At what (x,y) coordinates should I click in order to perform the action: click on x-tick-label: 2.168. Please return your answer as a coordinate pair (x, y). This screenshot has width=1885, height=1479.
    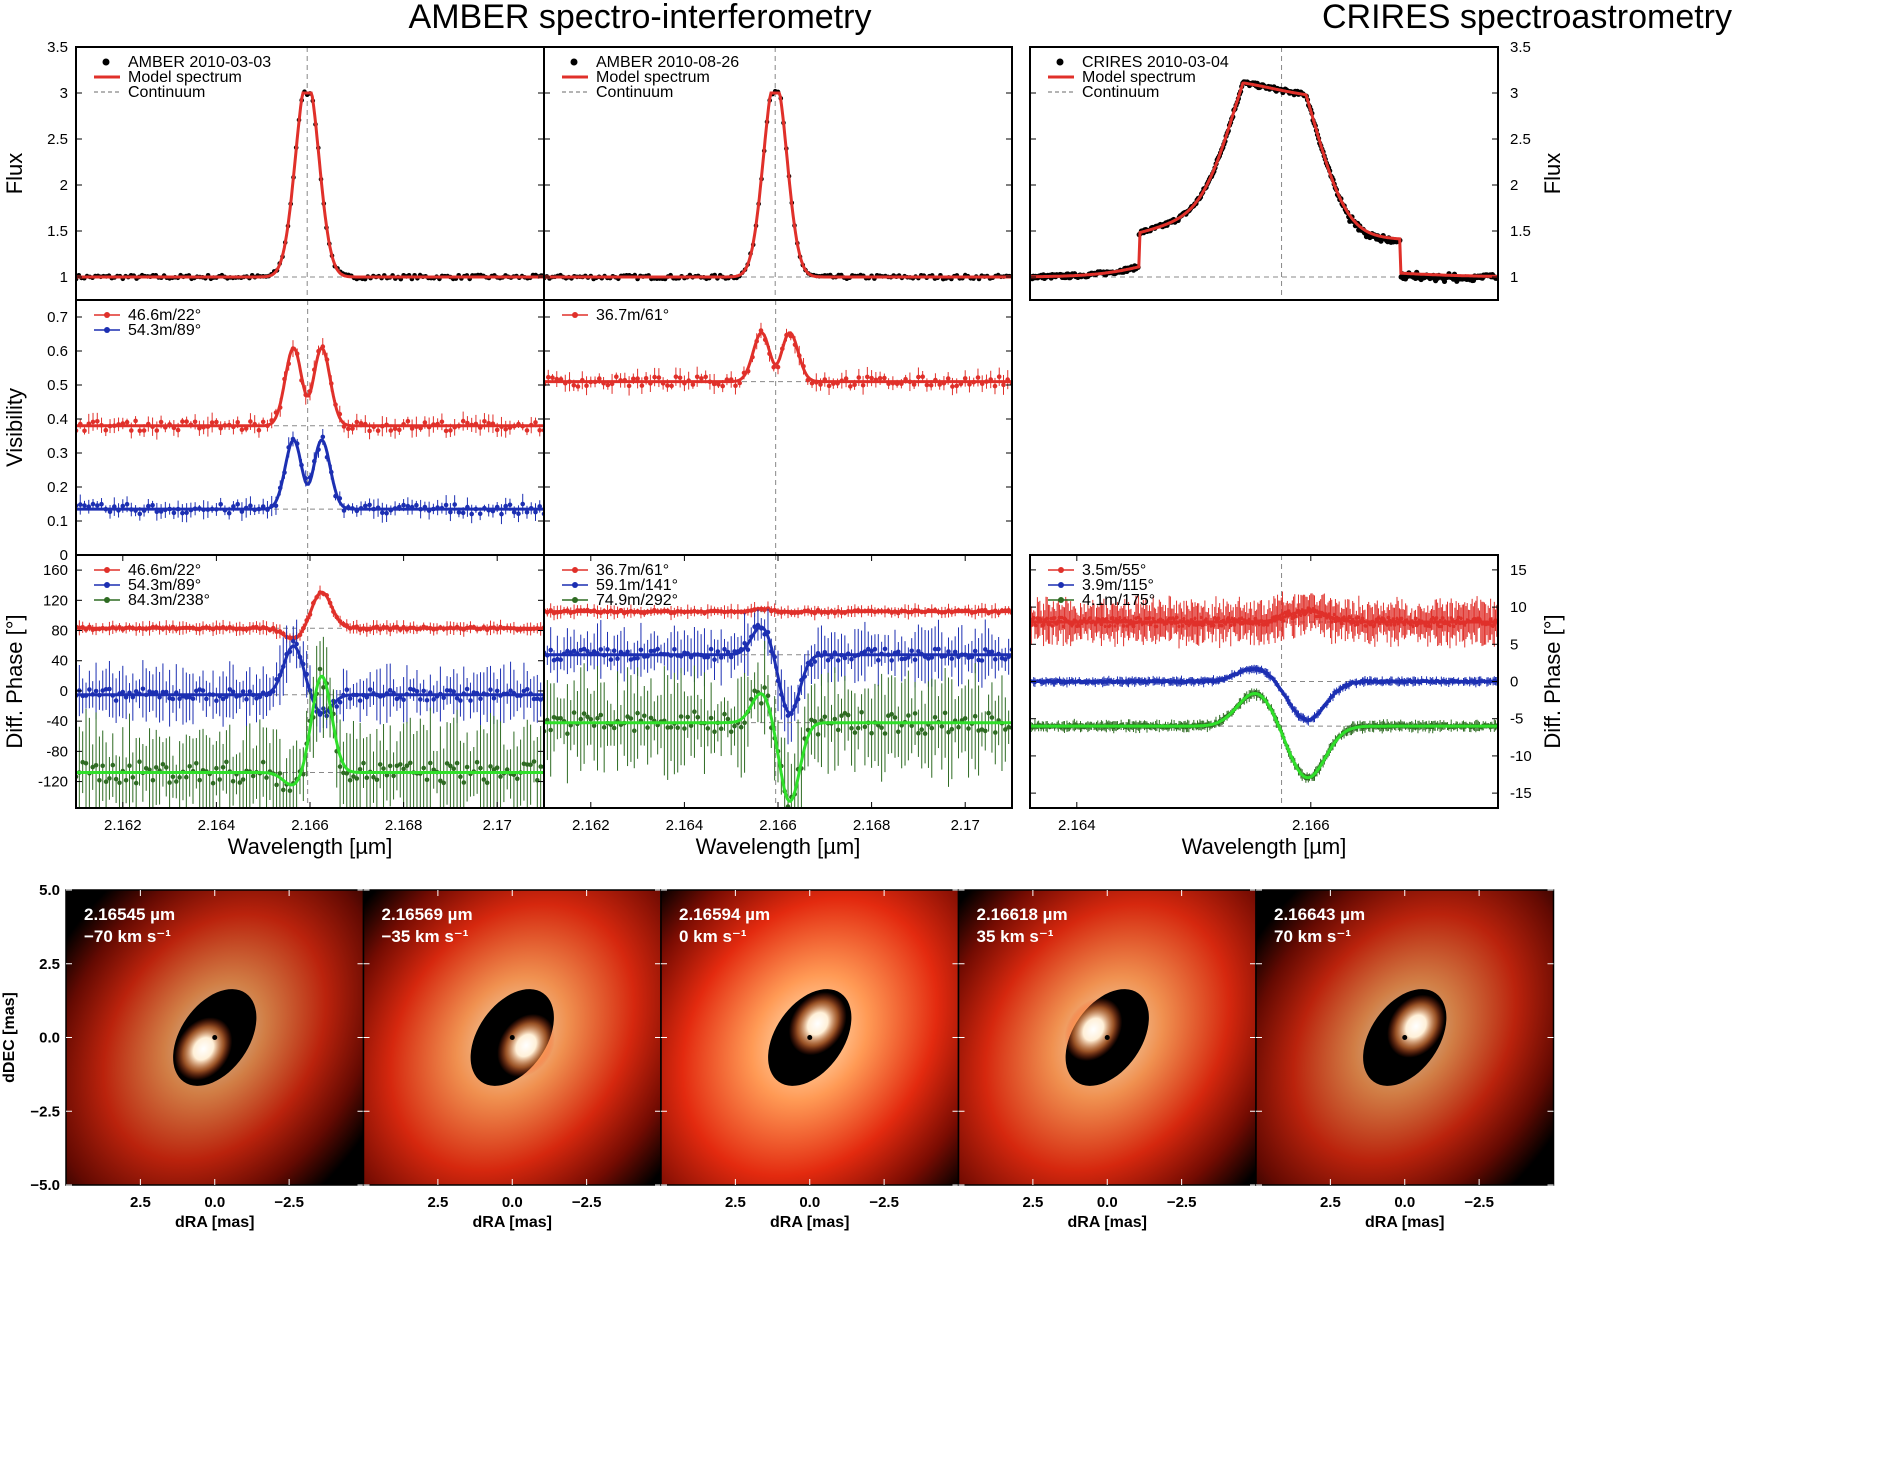
    Looking at the image, I should click on (872, 825).